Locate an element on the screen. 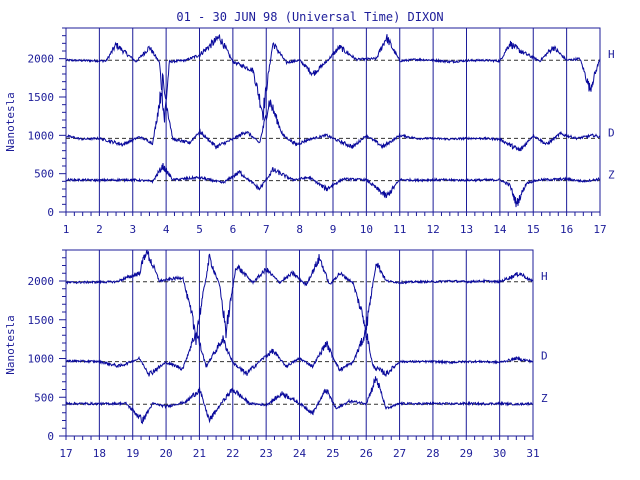 The image size is (640, 480). x-tick-label: 11 is located at coordinates (399, 229).